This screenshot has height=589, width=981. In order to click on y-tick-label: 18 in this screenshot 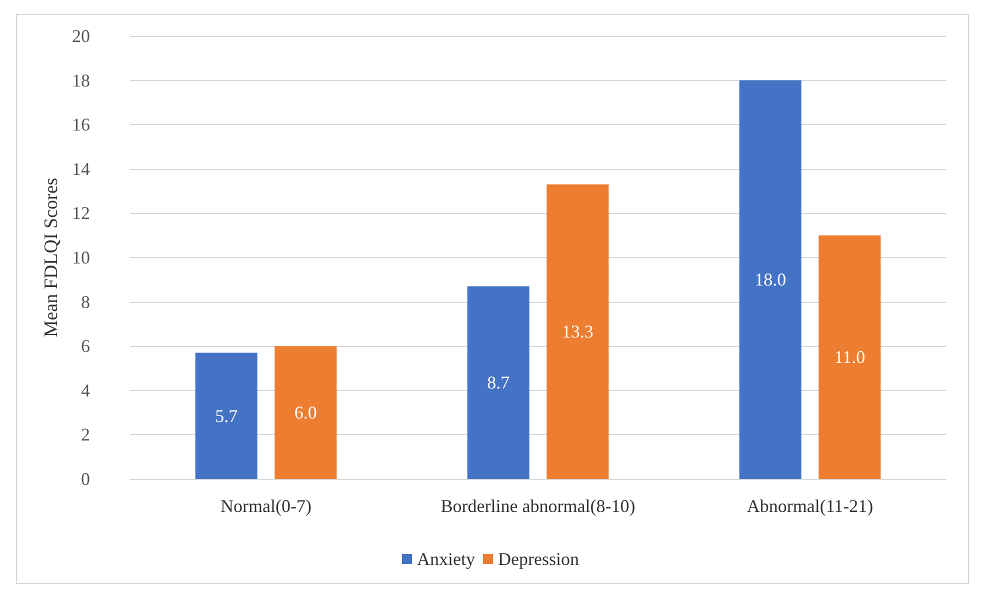, I will do `click(81, 80)`.